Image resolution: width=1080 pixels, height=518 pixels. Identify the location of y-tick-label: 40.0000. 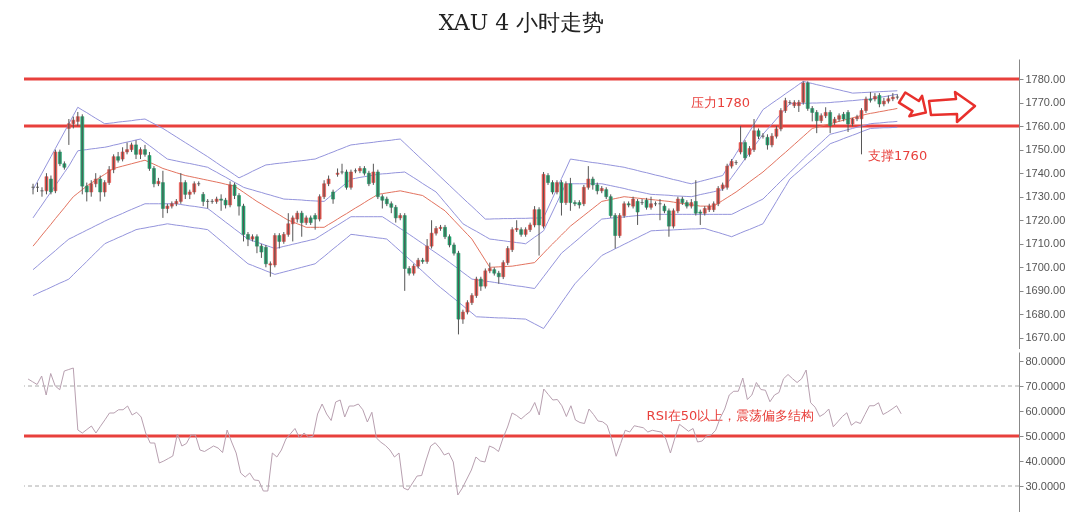
(1045, 460).